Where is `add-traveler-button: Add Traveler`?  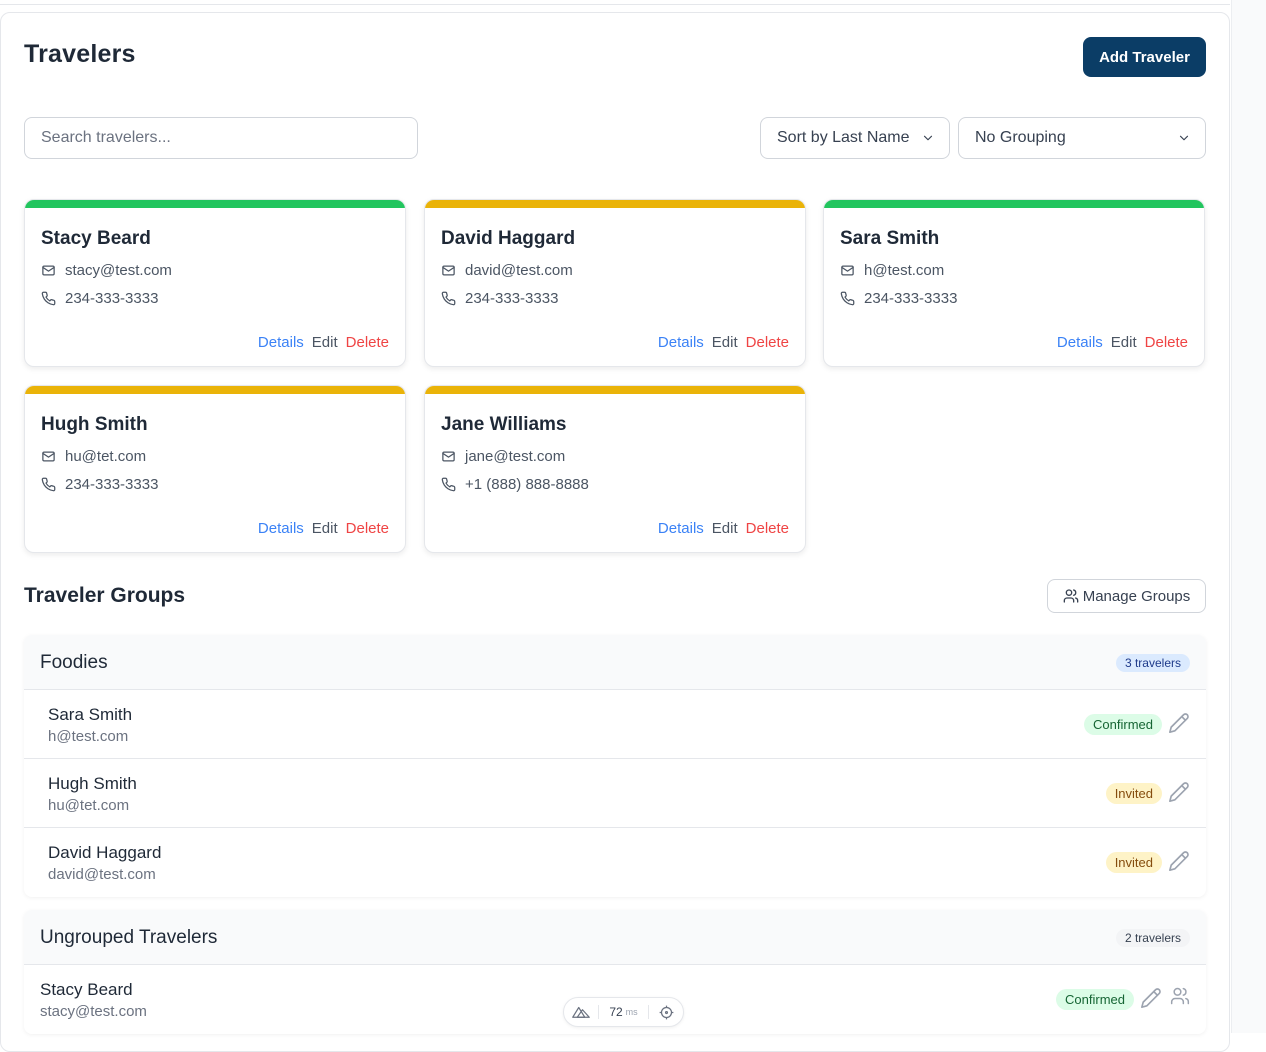
add-traveler-button: Add Traveler is located at coordinates (1144, 57).